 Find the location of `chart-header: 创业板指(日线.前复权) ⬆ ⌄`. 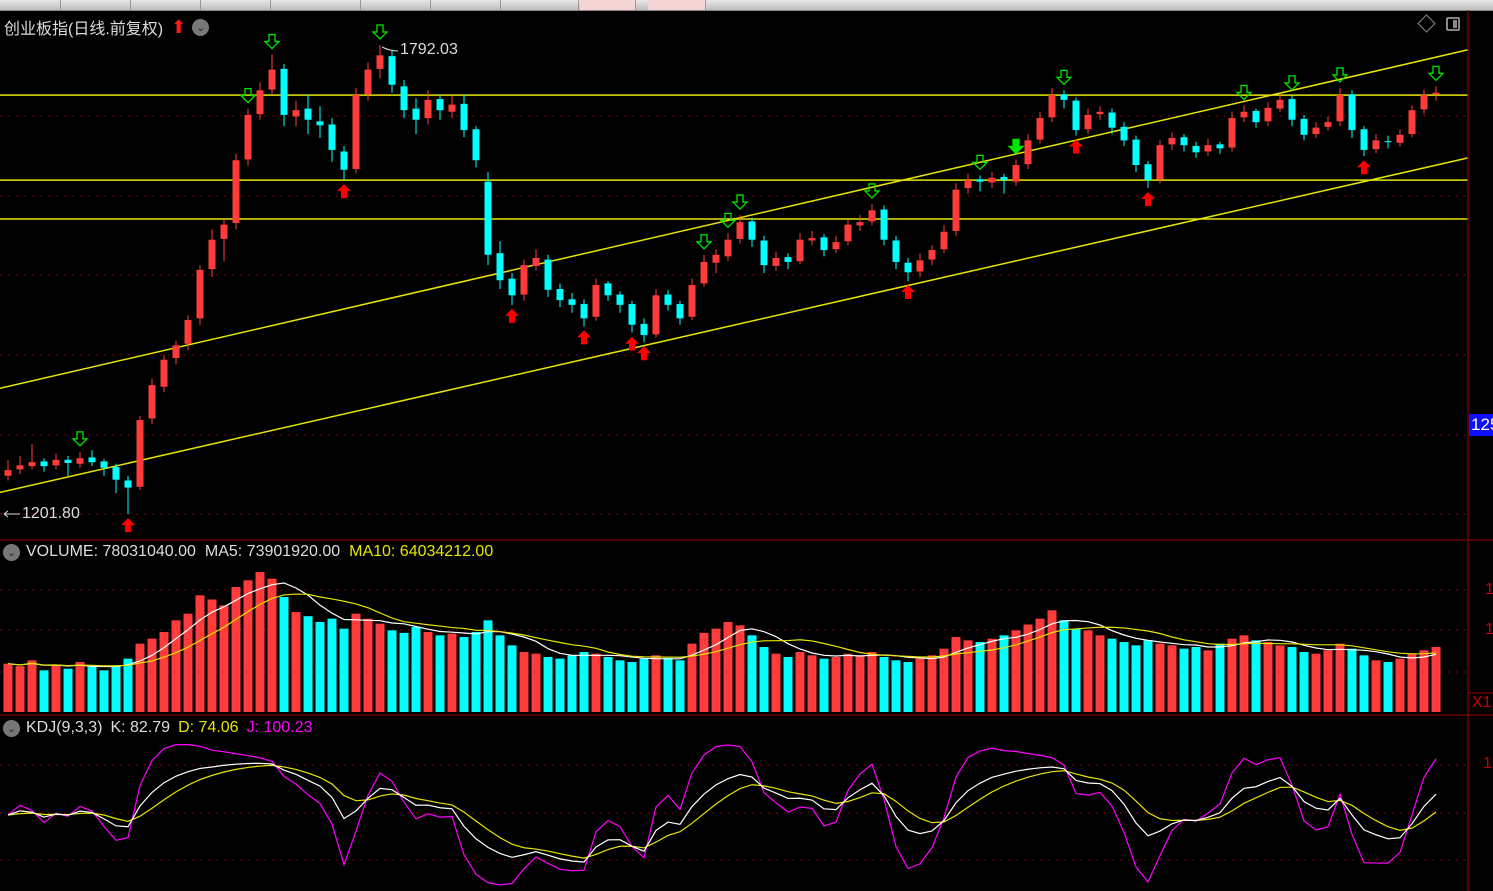

chart-header: 创业板指(日线.前复权) ⬆ ⌄ is located at coordinates (109, 27).